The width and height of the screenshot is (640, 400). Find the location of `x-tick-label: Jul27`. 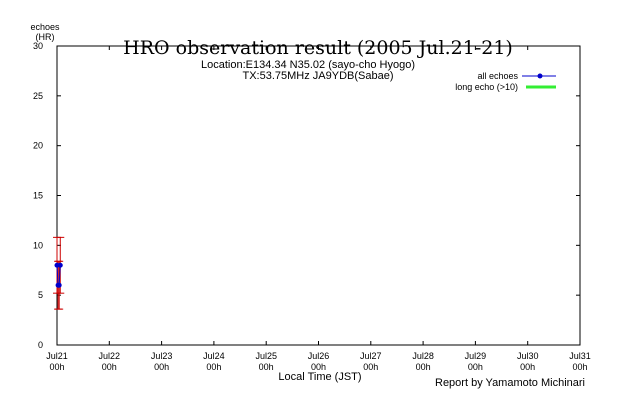

x-tick-label: Jul27 is located at coordinates (371, 356).